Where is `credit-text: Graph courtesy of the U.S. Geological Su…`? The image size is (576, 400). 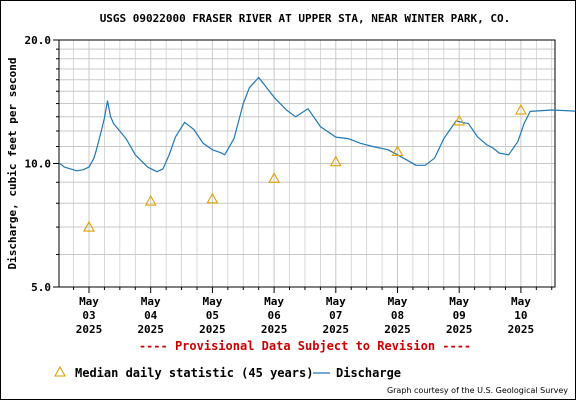 credit-text: Graph courtesy of the U.S. Geological Su… is located at coordinates (477, 390).